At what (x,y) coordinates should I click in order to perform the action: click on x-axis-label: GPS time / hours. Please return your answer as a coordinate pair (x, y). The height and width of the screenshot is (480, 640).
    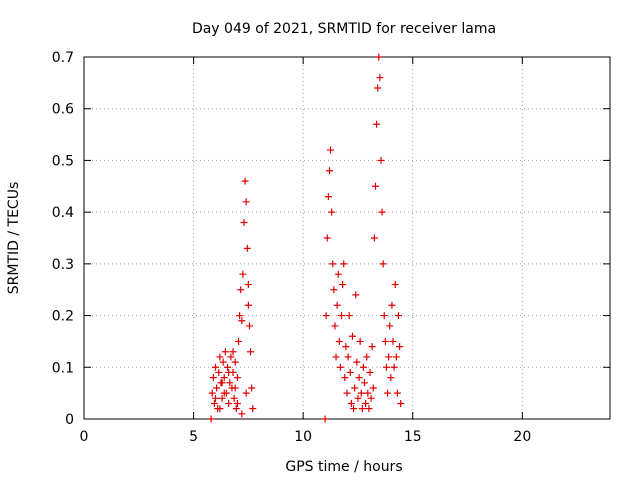
    Looking at the image, I should click on (343, 467).